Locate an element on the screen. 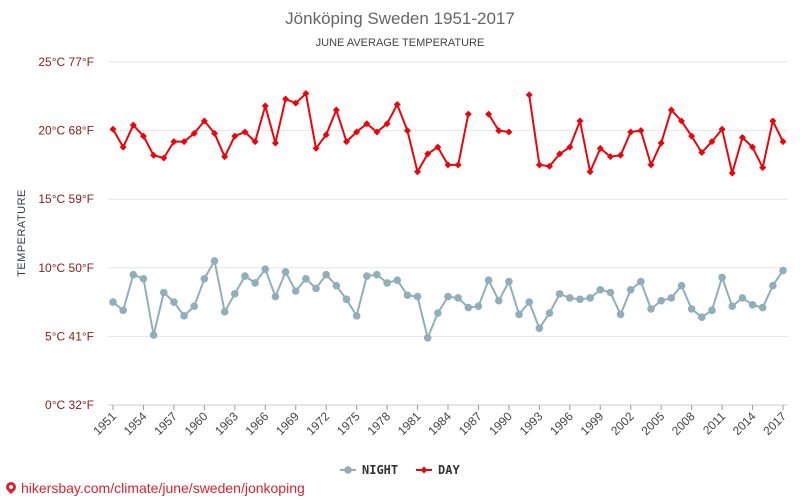 The width and height of the screenshot is (800, 500). legend-item-night: NIGHT is located at coordinates (369, 470).